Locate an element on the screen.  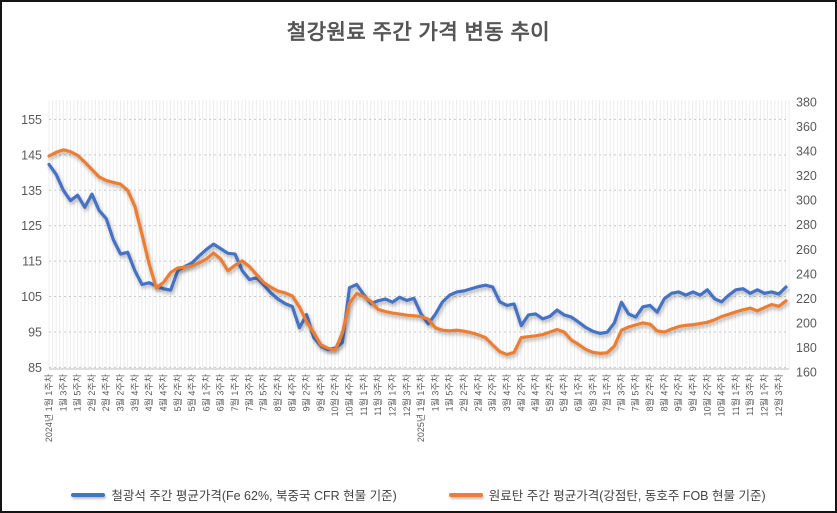
svg-text: 360 is located at coordinates (806, 127).